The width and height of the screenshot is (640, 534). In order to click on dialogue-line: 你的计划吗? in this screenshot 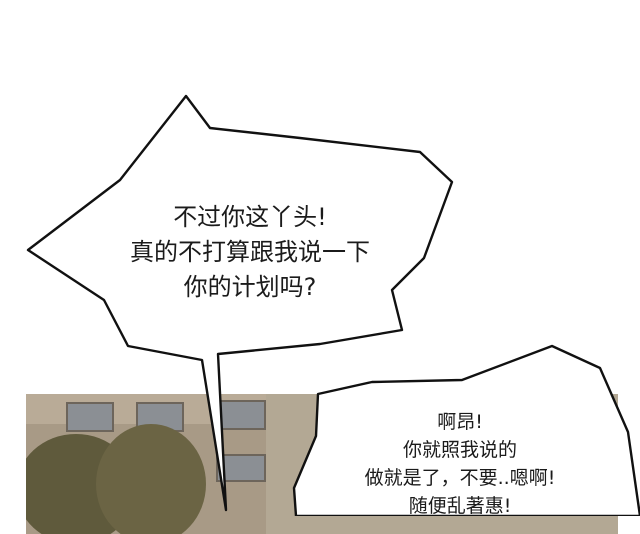, I will do `click(250, 287)`.